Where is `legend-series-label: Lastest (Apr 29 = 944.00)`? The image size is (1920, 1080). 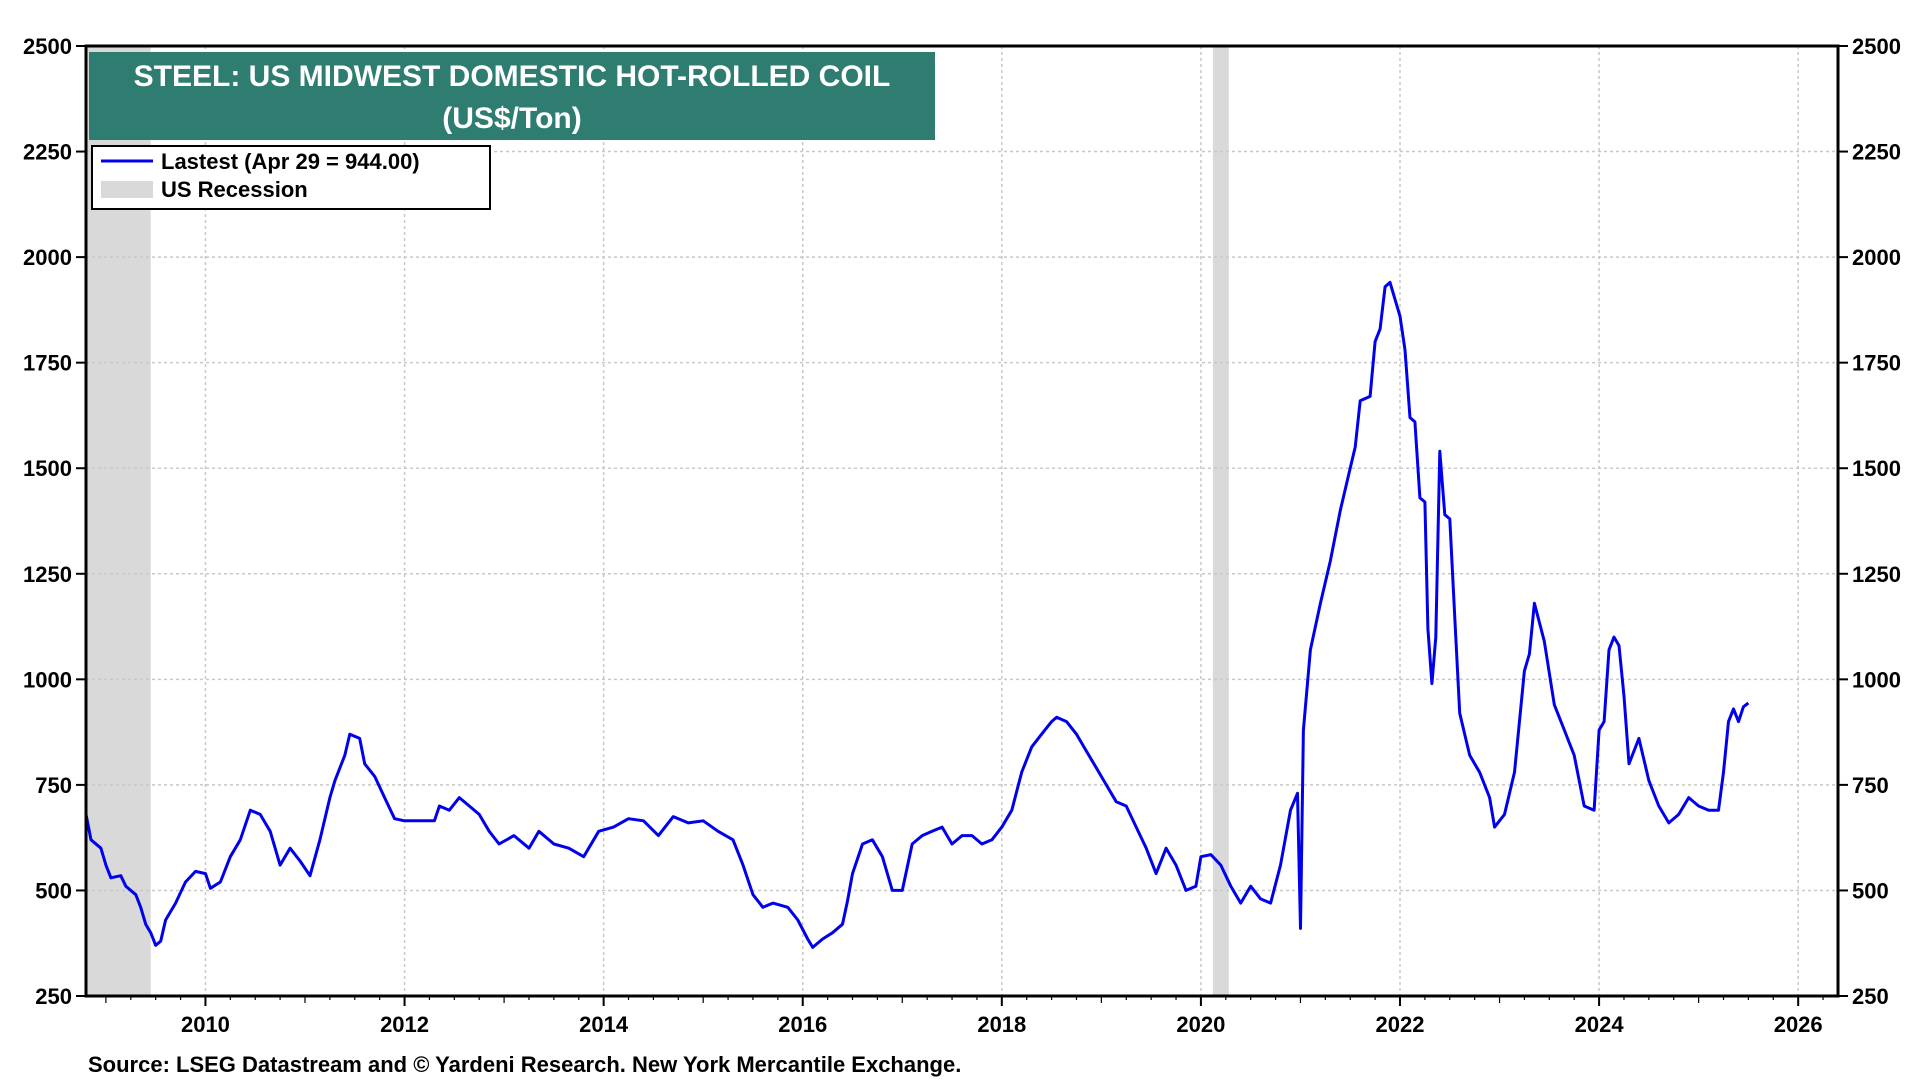 legend-series-label: Lastest (Apr 29 = 944.00) is located at coordinates (290, 161).